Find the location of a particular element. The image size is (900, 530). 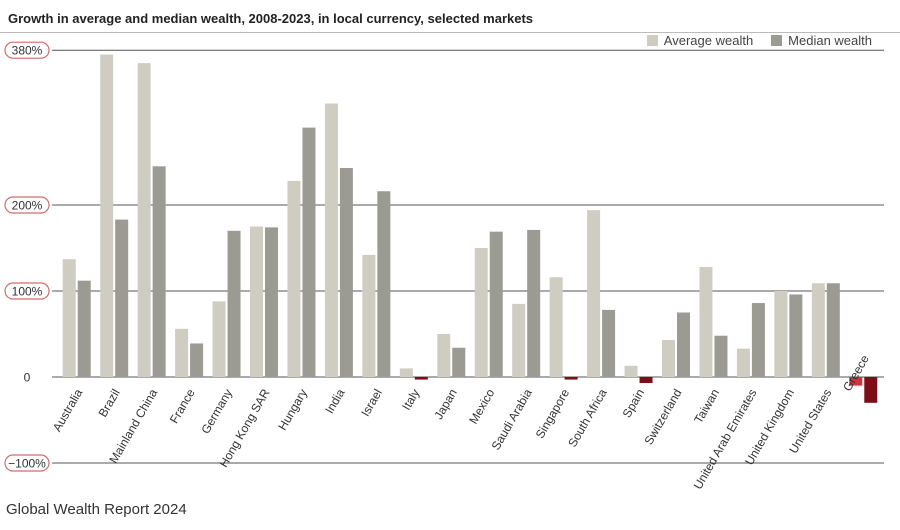

bar-average-saudi-arabia is located at coordinates (519, 340).